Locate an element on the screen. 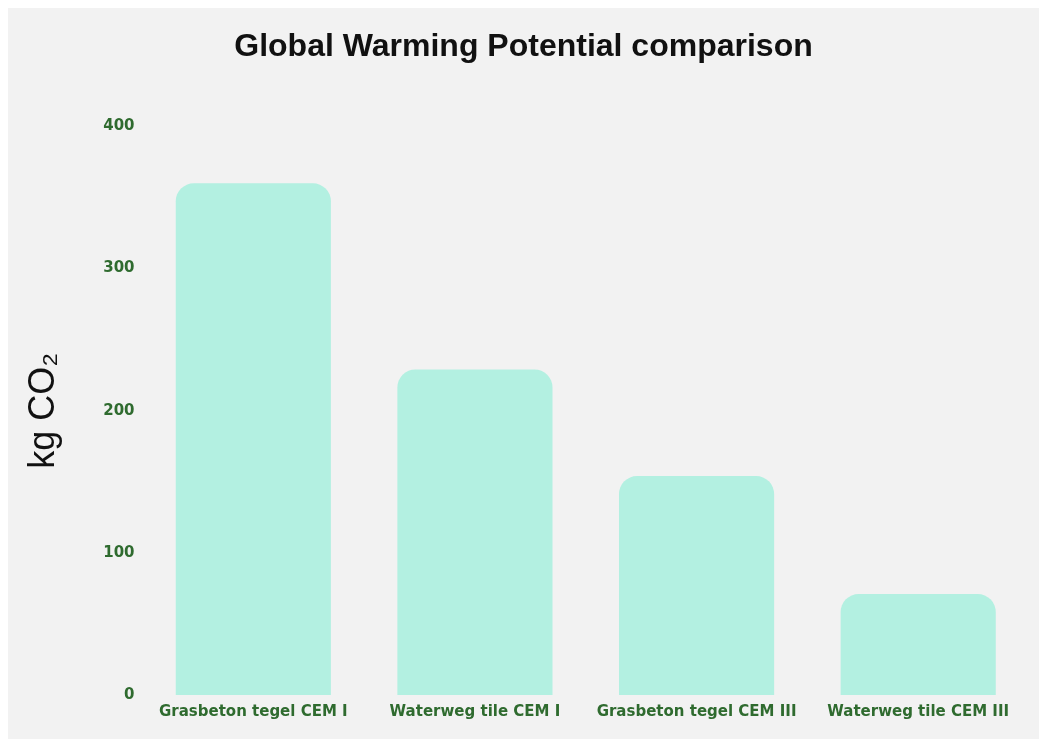 This screenshot has height=747, width=1047. y-tick-label: 0 is located at coordinates (129, 693).